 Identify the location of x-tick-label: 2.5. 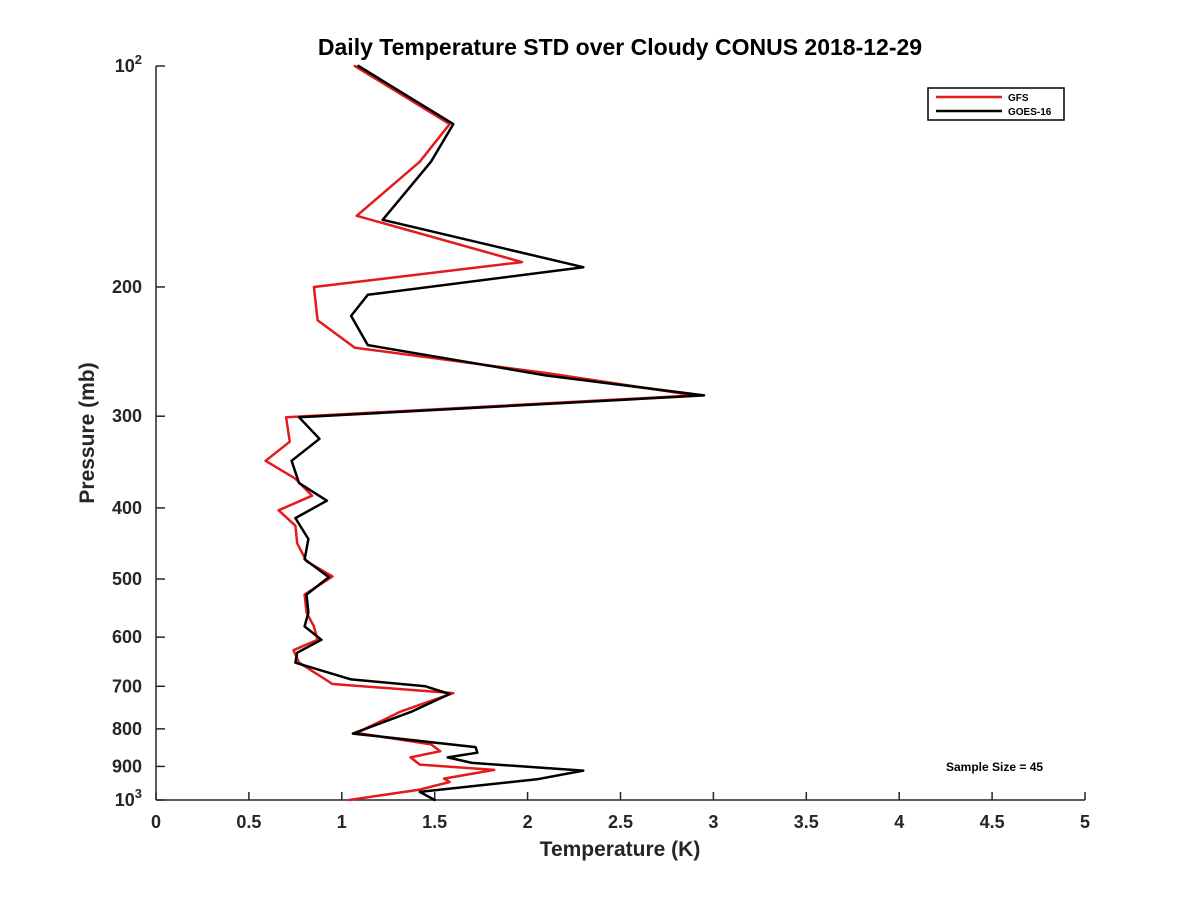
(620, 822).